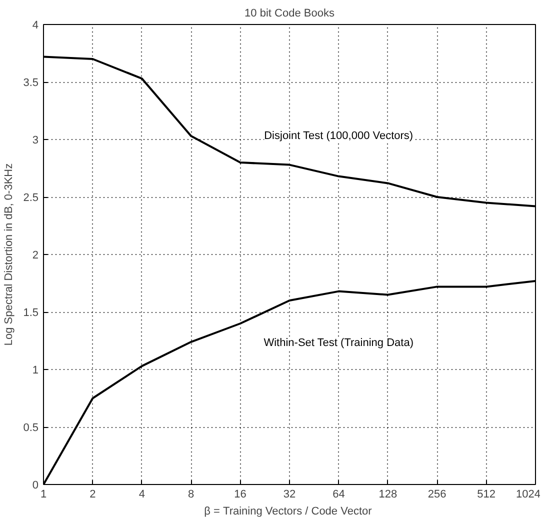 The height and width of the screenshot is (530, 550). Describe the element at coordinates (43, 494) in the screenshot. I see `x-tick-label: 1` at that location.